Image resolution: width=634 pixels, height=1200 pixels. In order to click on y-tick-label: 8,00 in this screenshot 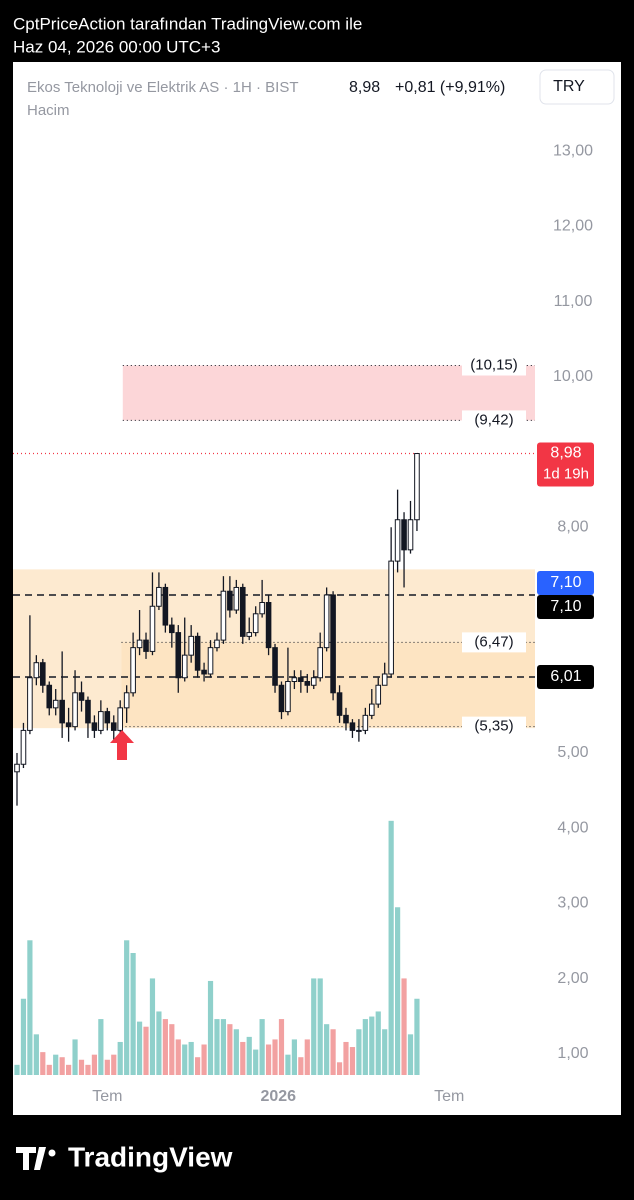, I will do `click(572, 526)`.